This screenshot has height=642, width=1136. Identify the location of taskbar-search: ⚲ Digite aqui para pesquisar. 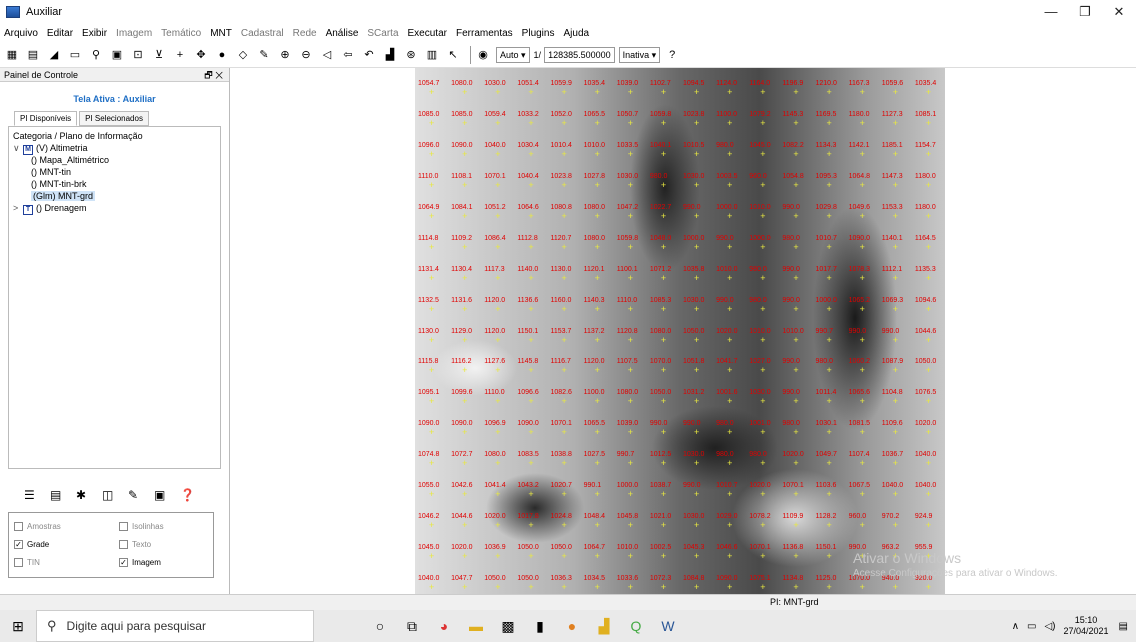
(175, 626).